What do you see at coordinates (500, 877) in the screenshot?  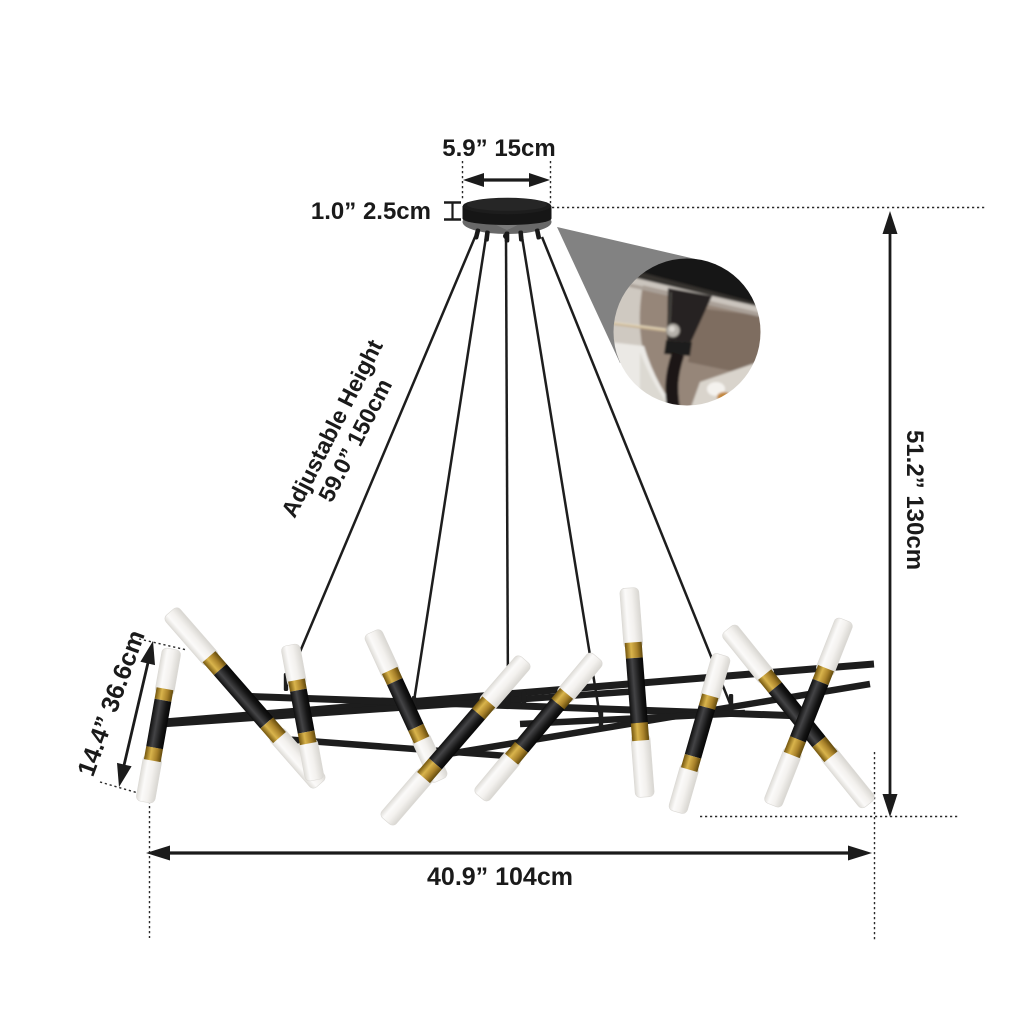 I see `svg-text: 40.9” 104cm` at bounding box center [500, 877].